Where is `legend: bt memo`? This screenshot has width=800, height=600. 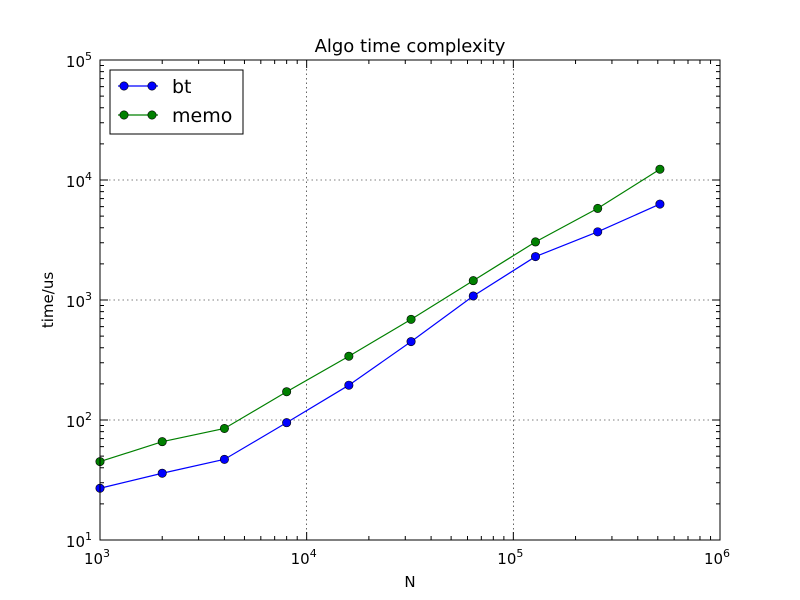
legend: bt memo is located at coordinates (176, 102).